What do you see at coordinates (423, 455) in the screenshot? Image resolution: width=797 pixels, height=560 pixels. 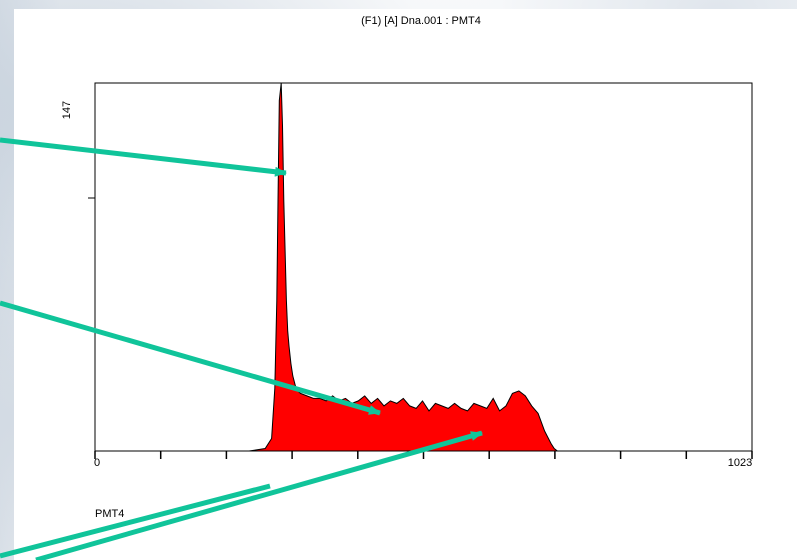 I see `x-axis-ticks` at bounding box center [423, 455].